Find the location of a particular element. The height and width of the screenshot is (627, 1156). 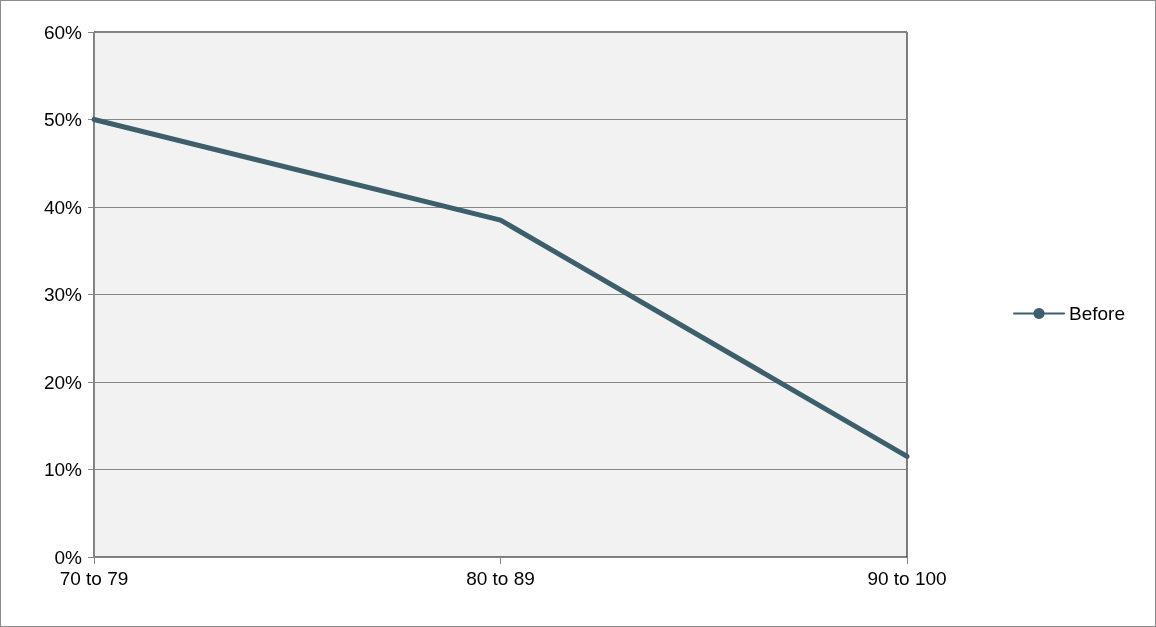

y-tick-label: 50% is located at coordinates (63, 119).